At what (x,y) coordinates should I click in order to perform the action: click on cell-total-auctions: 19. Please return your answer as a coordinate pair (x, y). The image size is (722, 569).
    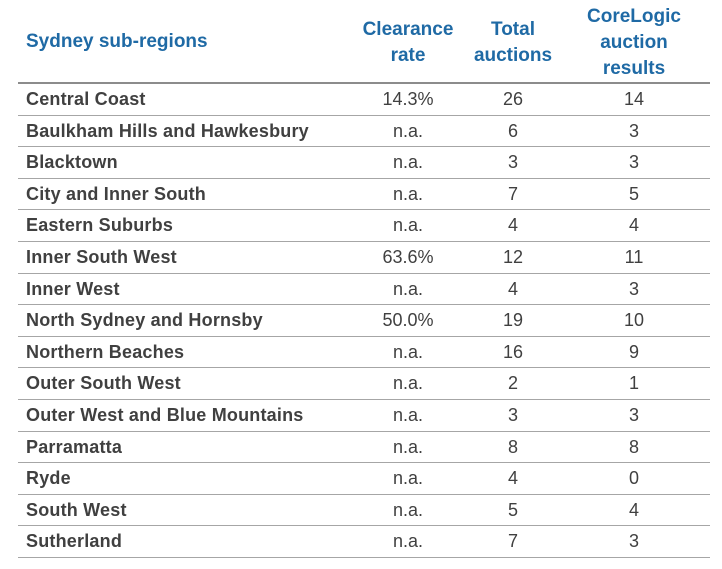
    Looking at the image, I should click on (513, 320).